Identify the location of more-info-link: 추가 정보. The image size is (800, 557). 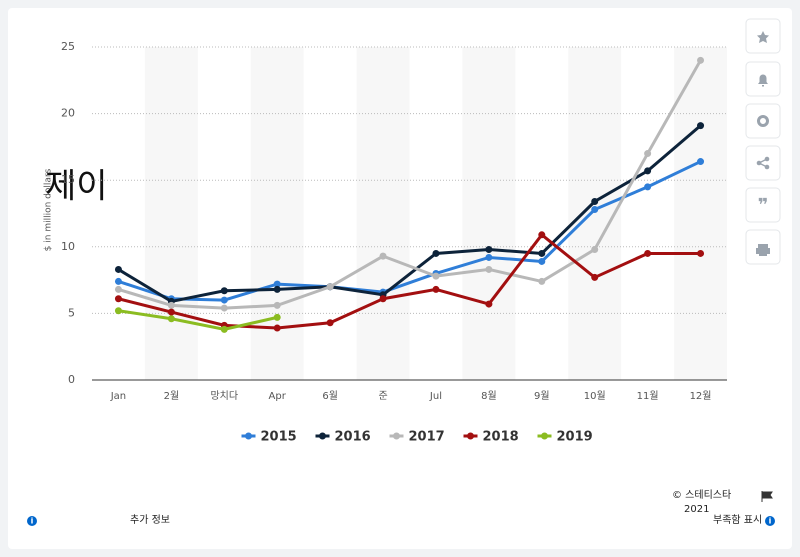
(150, 520).